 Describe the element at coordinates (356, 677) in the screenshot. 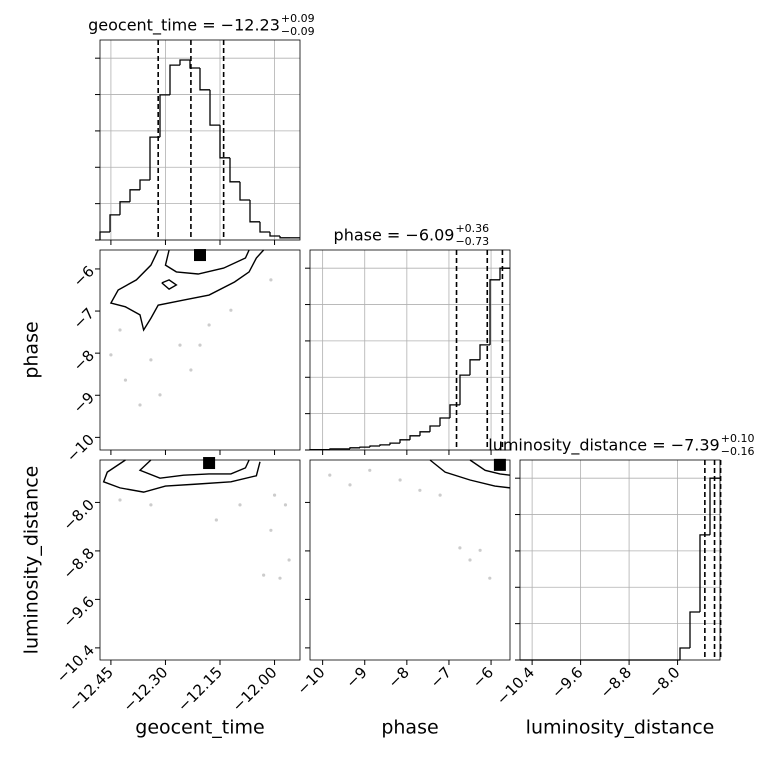

I see `x-tick-label: −9` at that location.